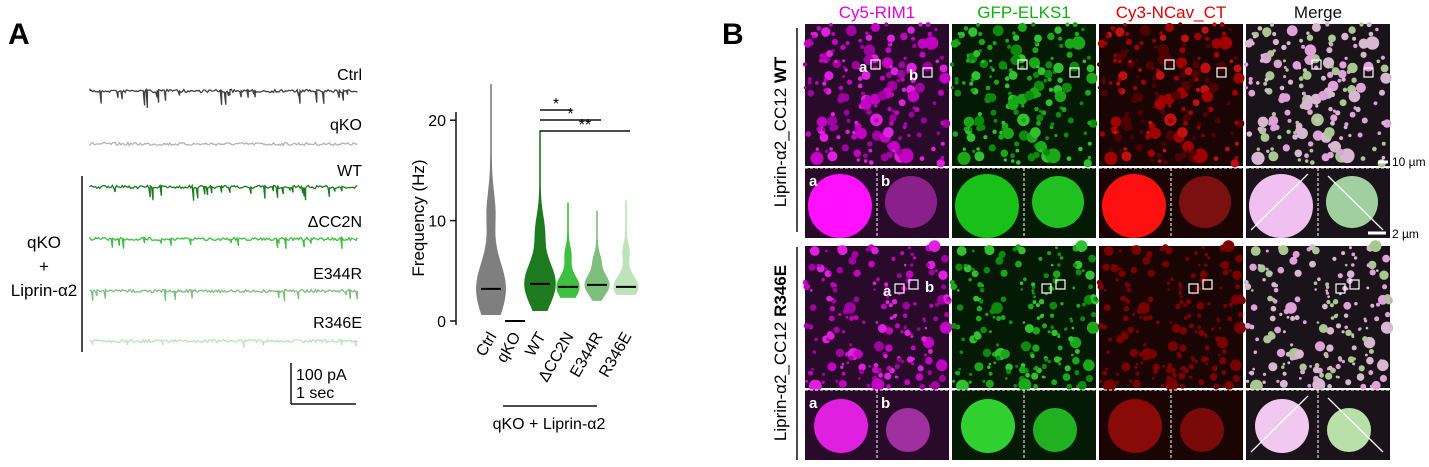 The height and width of the screenshot is (467, 1429). What do you see at coordinates (346, 125) in the screenshot?
I see `trace-label: qKO` at bounding box center [346, 125].